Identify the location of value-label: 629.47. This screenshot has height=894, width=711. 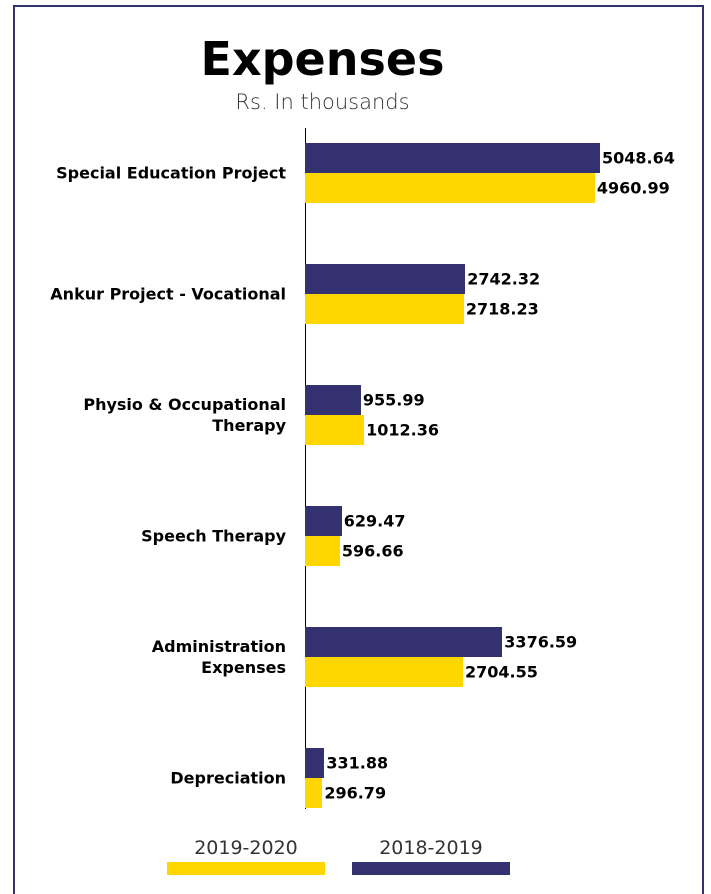
(374, 521).